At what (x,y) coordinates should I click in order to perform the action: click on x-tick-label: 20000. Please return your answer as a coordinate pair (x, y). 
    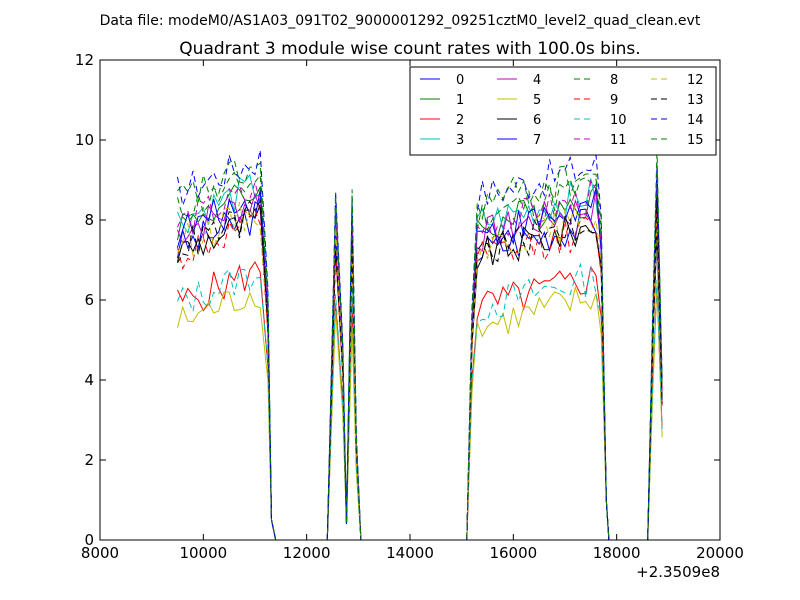
    Looking at the image, I should click on (720, 553).